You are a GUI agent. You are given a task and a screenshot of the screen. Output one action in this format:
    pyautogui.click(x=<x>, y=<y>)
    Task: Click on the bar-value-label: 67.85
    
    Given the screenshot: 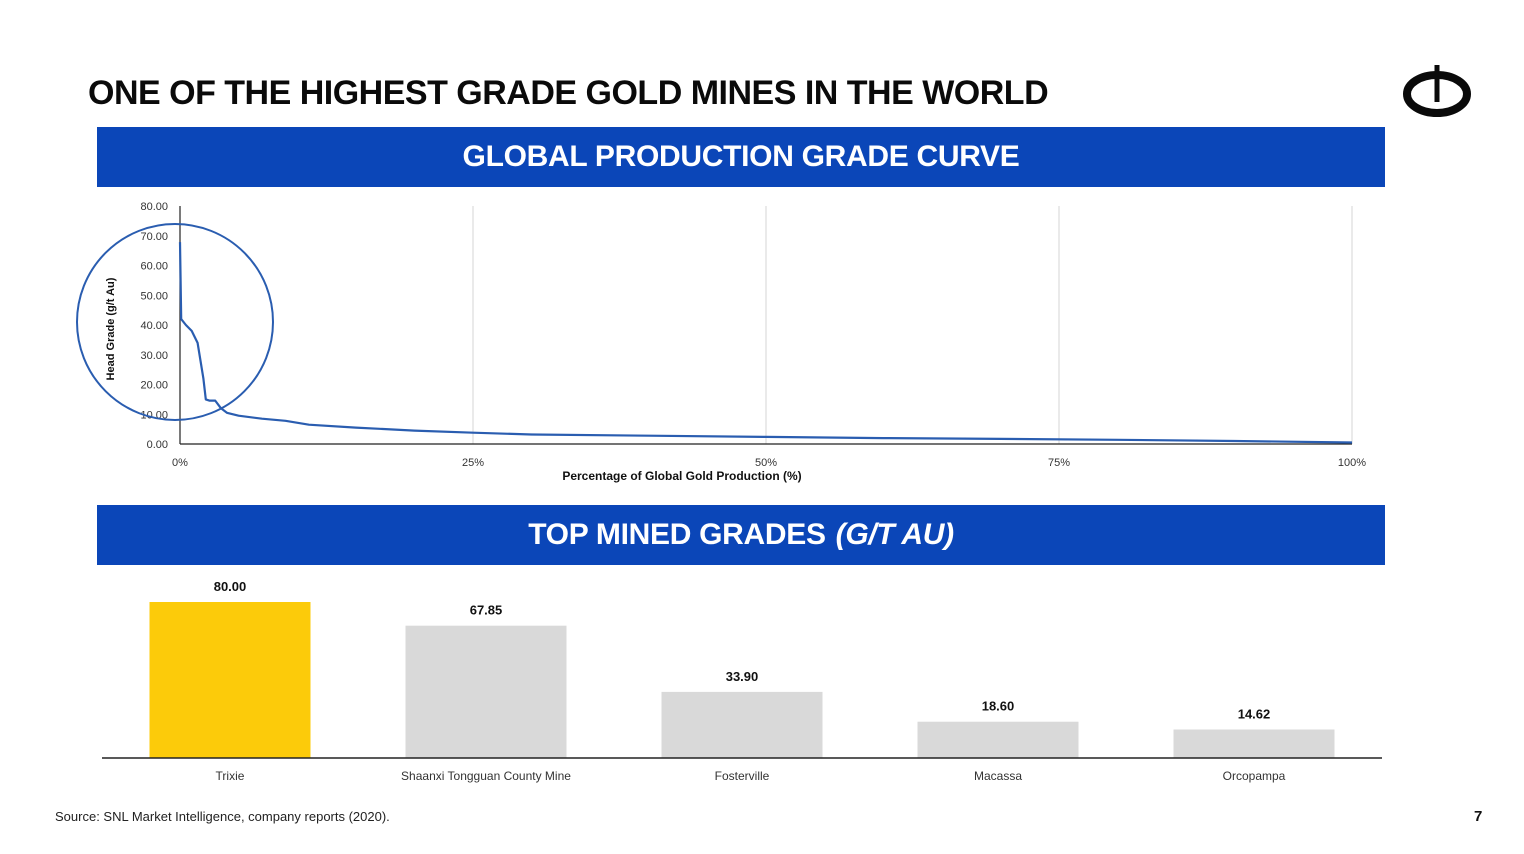 What is the action you would take?
    pyautogui.click(x=486, y=610)
    